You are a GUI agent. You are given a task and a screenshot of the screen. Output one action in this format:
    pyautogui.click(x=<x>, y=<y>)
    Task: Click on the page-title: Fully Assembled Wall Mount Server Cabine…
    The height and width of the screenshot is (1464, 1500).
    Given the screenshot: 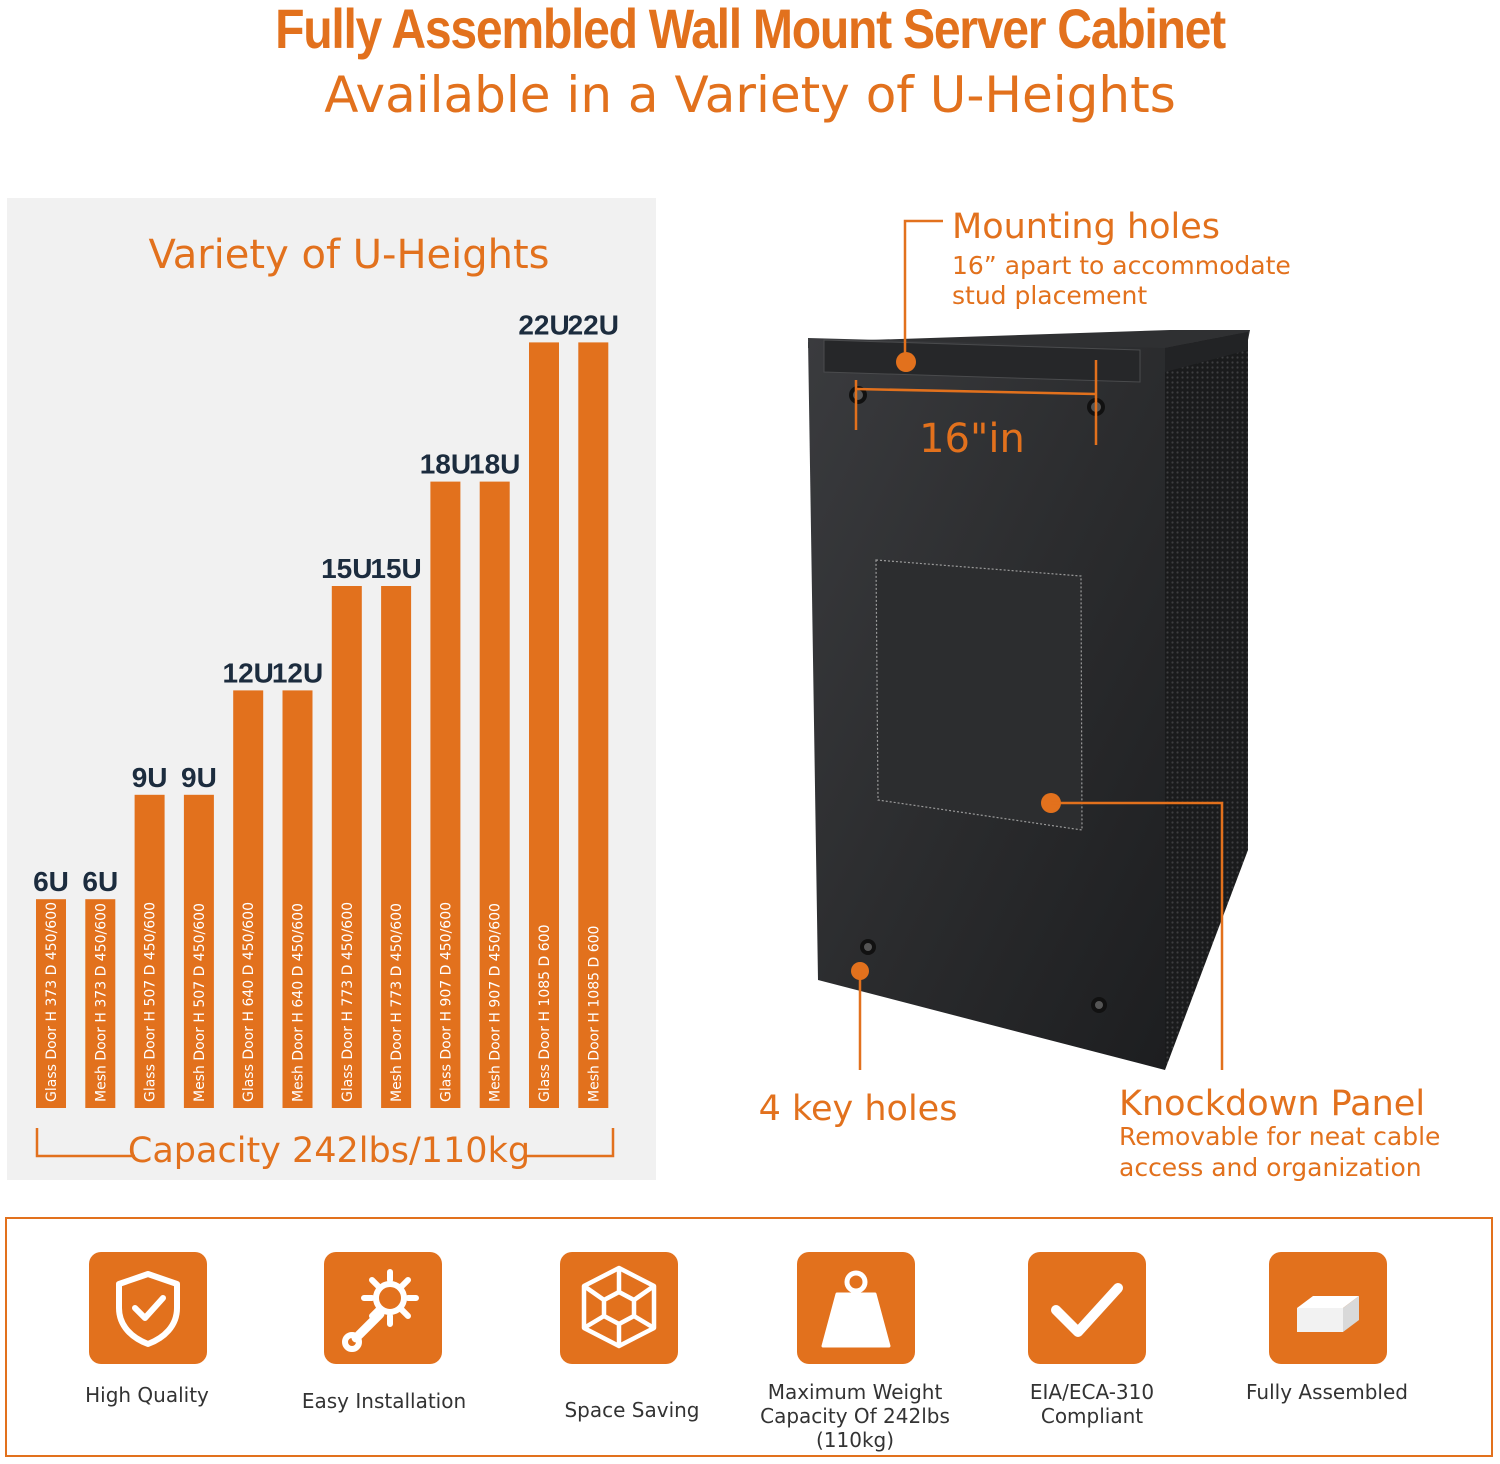 What is the action you would take?
    pyautogui.click(x=750, y=30)
    